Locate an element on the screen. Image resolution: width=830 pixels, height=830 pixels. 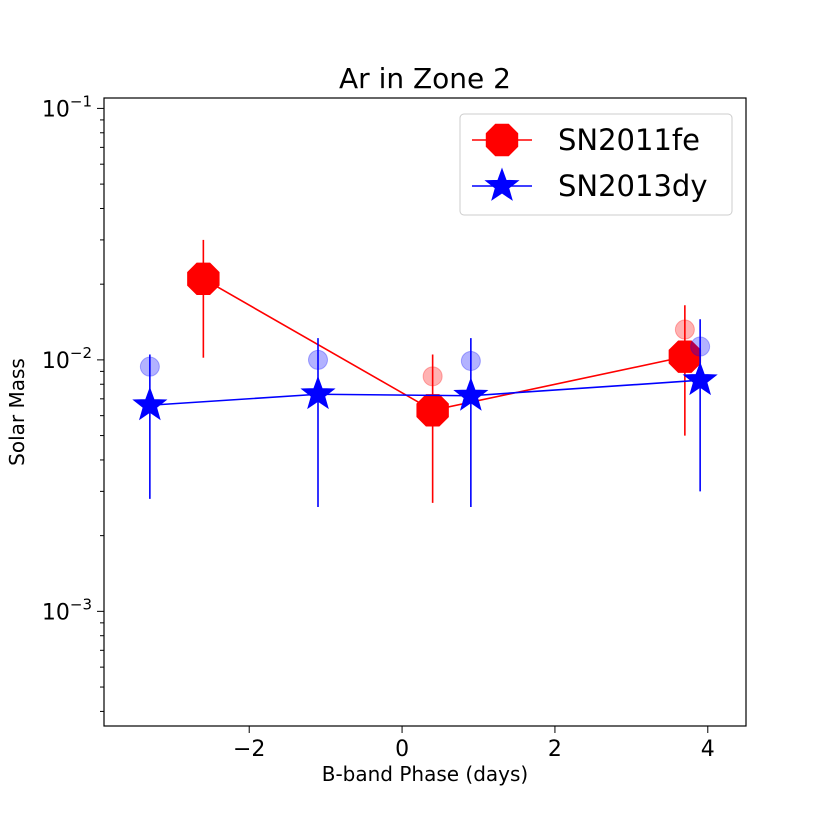
x-tick-label: −2 is located at coordinates (249, 749).